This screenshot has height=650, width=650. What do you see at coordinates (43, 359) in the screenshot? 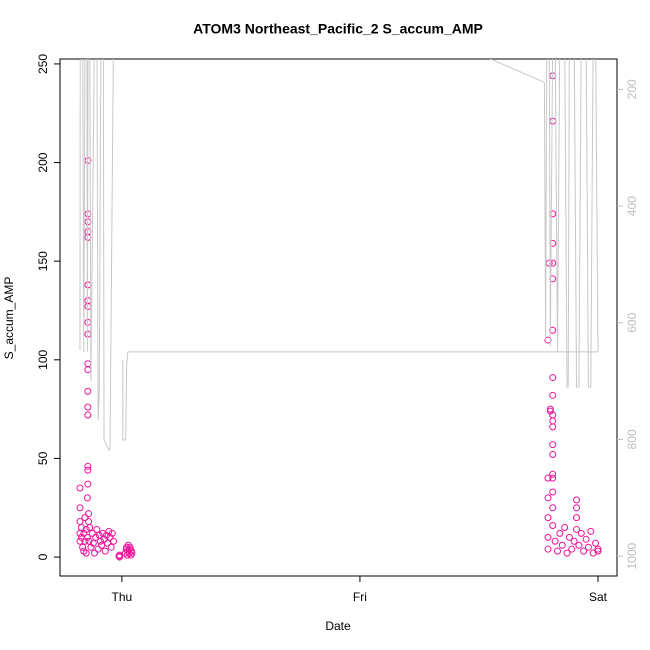
I see `y-tick-label: 100` at bounding box center [43, 359].